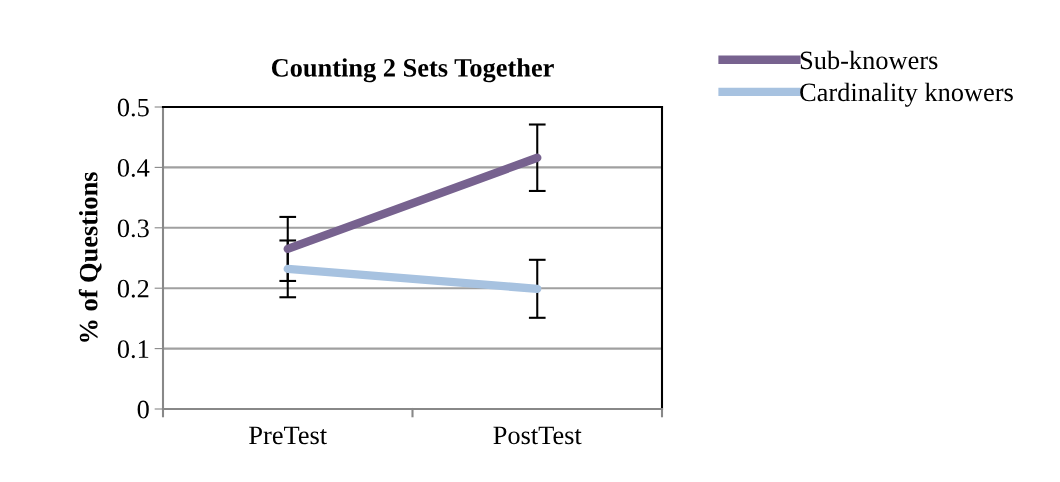 The height and width of the screenshot is (482, 1060). I want to click on y-axis-title: % of Questions, so click(90, 257).